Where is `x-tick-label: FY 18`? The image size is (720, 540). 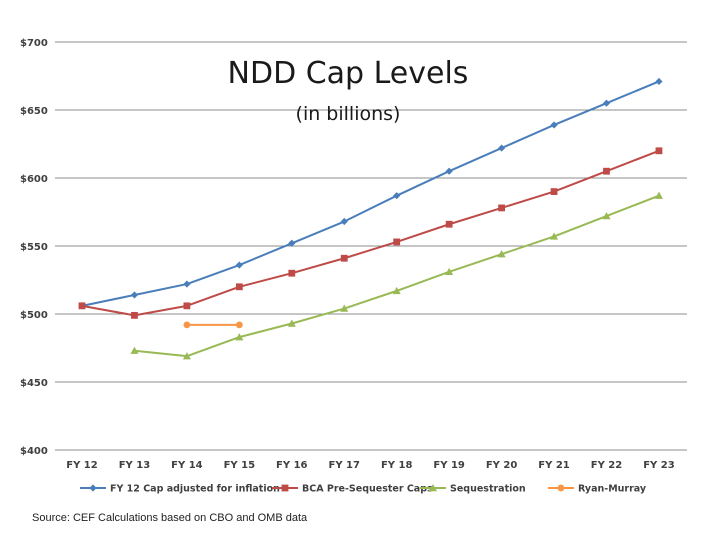 x-tick-label: FY 18 is located at coordinates (397, 465).